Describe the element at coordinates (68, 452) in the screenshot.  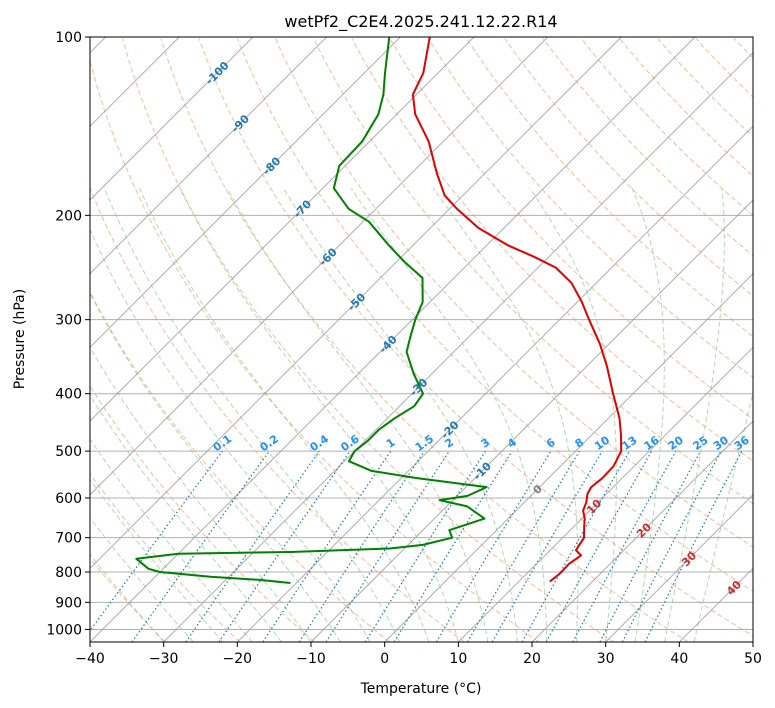
I see `y-tick-label: 500` at that location.